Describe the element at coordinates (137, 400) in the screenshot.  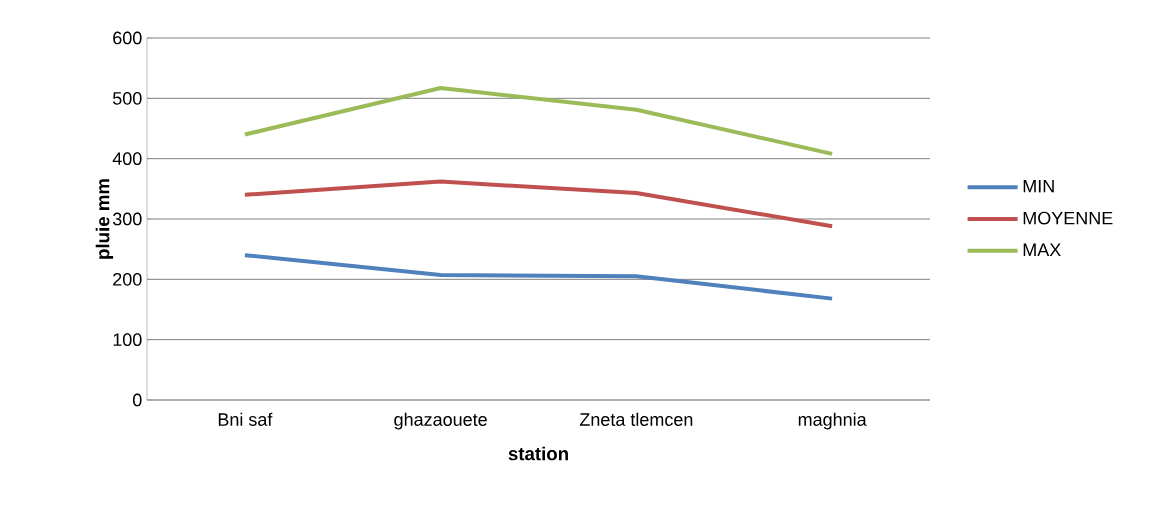
I see `y-tick-label: 0` at that location.